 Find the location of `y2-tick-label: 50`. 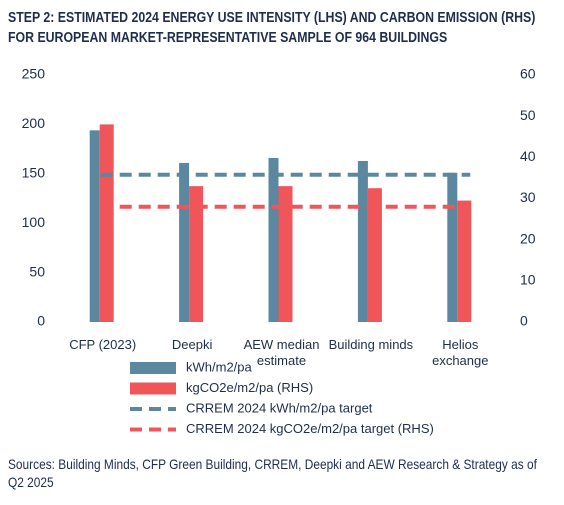

y2-tick-label: 50 is located at coordinates (528, 115).